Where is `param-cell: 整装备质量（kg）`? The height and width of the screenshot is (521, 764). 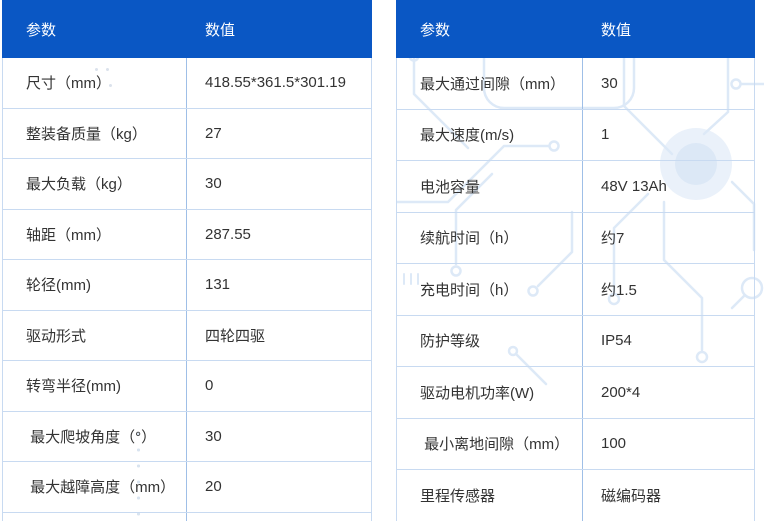 param-cell: 整装备质量（kg） is located at coordinates (95, 133).